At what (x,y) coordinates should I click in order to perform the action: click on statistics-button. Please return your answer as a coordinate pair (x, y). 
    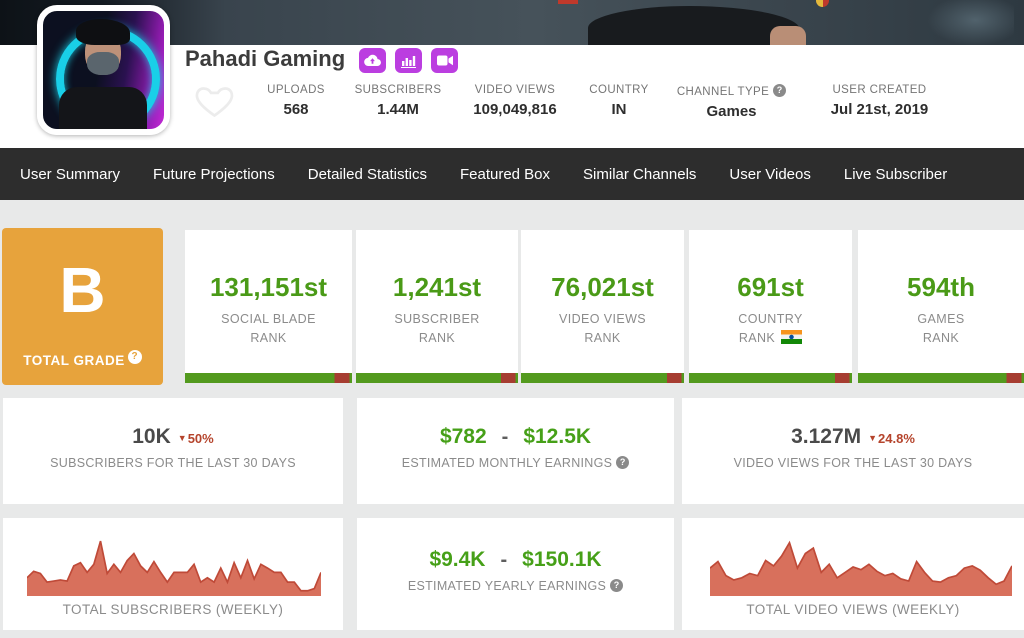
    Looking at the image, I should click on (408, 60).